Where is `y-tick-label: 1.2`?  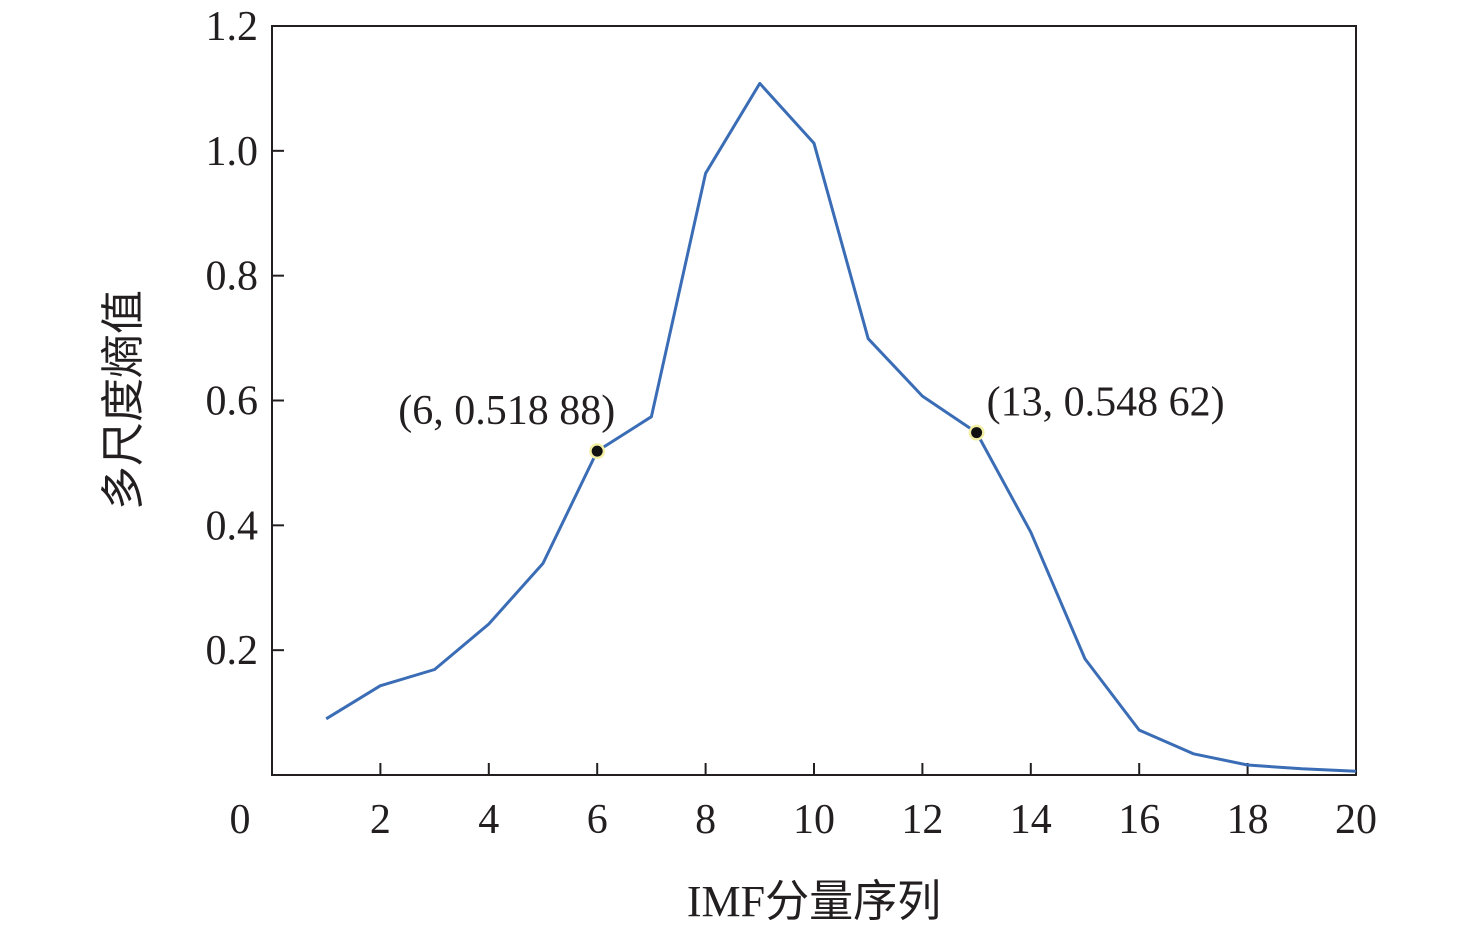
y-tick-label: 1.2 is located at coordinates (232, 27).